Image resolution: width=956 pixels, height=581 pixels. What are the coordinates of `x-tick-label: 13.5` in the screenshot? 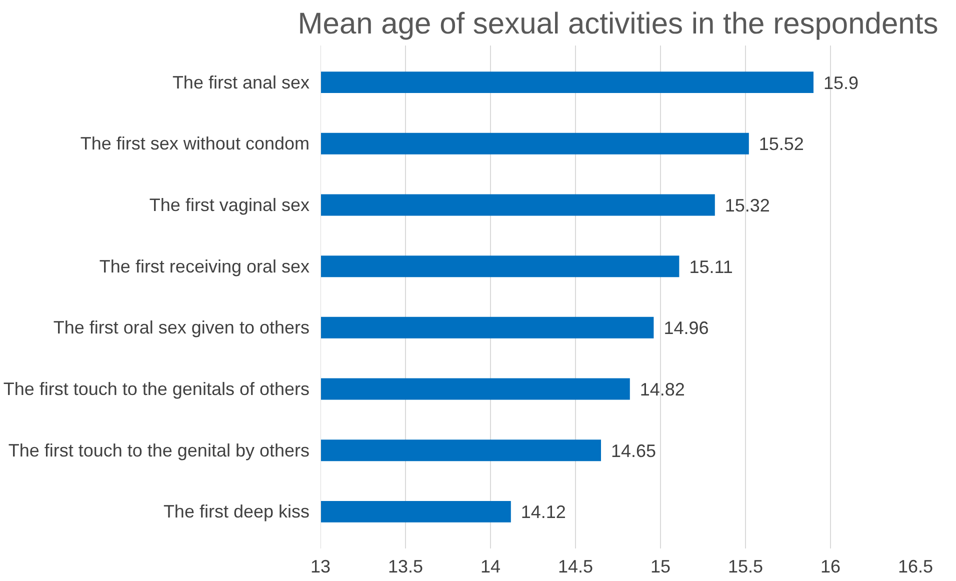 It's located at (406, 566).